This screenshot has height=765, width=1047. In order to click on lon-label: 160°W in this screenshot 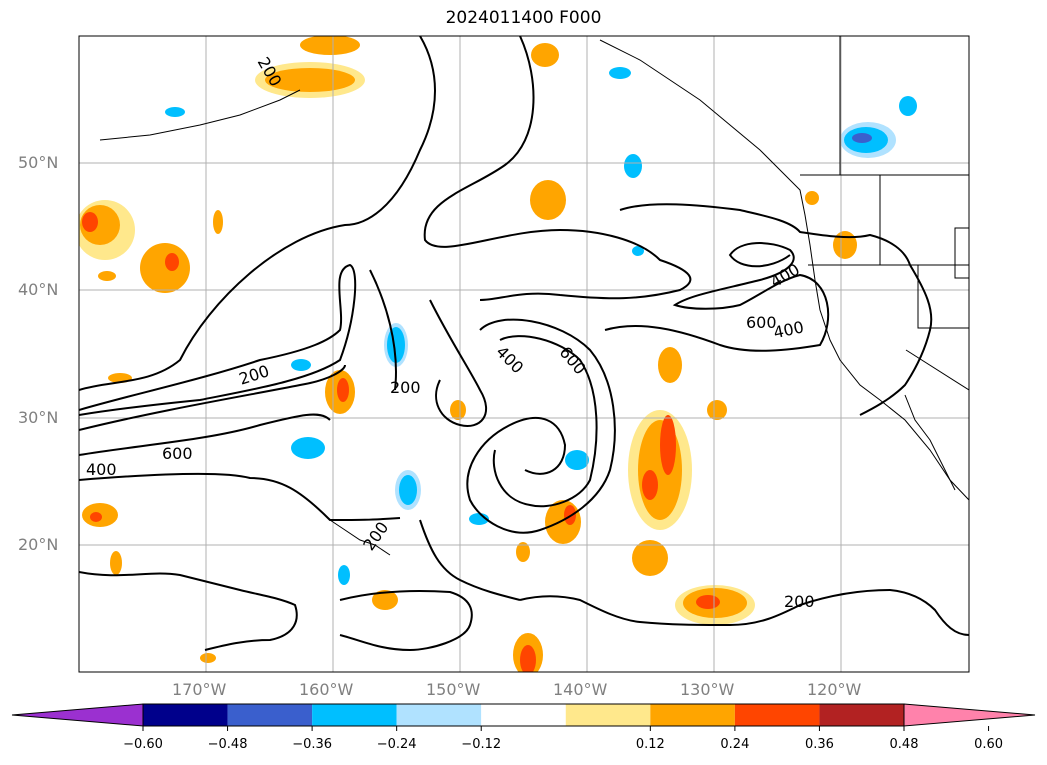, I will do `click(326, 689)`.